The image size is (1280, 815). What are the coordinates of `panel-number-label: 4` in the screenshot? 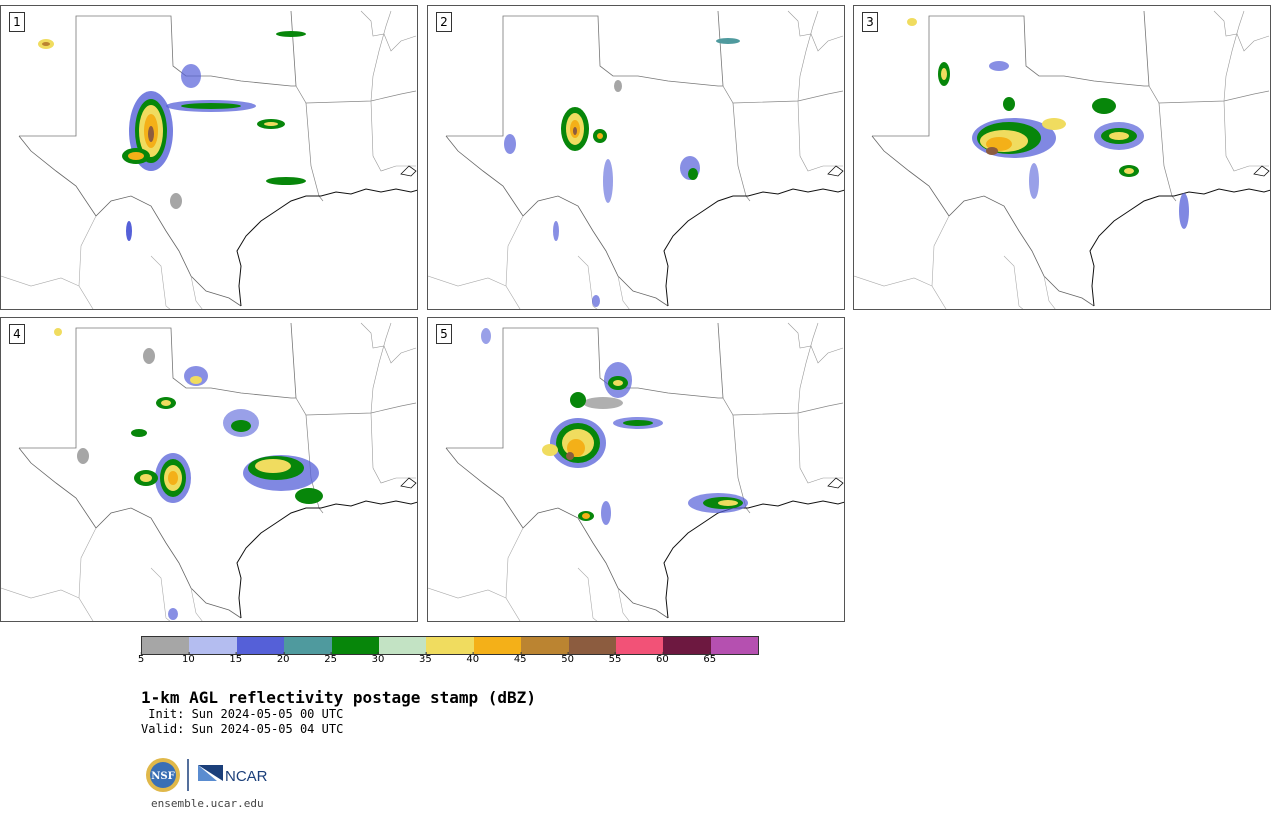 It's located at (17, 334).